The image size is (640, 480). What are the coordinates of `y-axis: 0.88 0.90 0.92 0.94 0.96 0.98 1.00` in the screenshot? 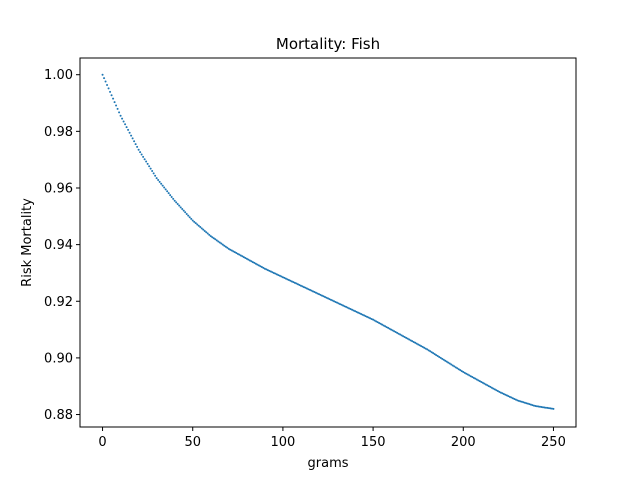 It's located at (62, 245).